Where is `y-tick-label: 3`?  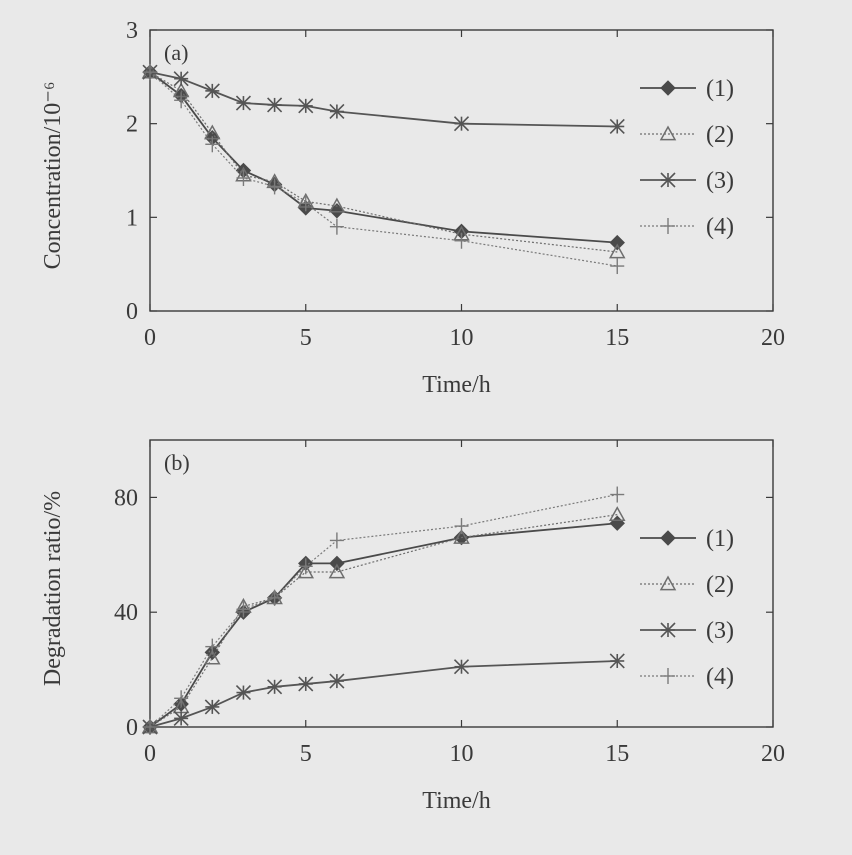 y-tick-label: 3 is located at coordinates (132, 31).